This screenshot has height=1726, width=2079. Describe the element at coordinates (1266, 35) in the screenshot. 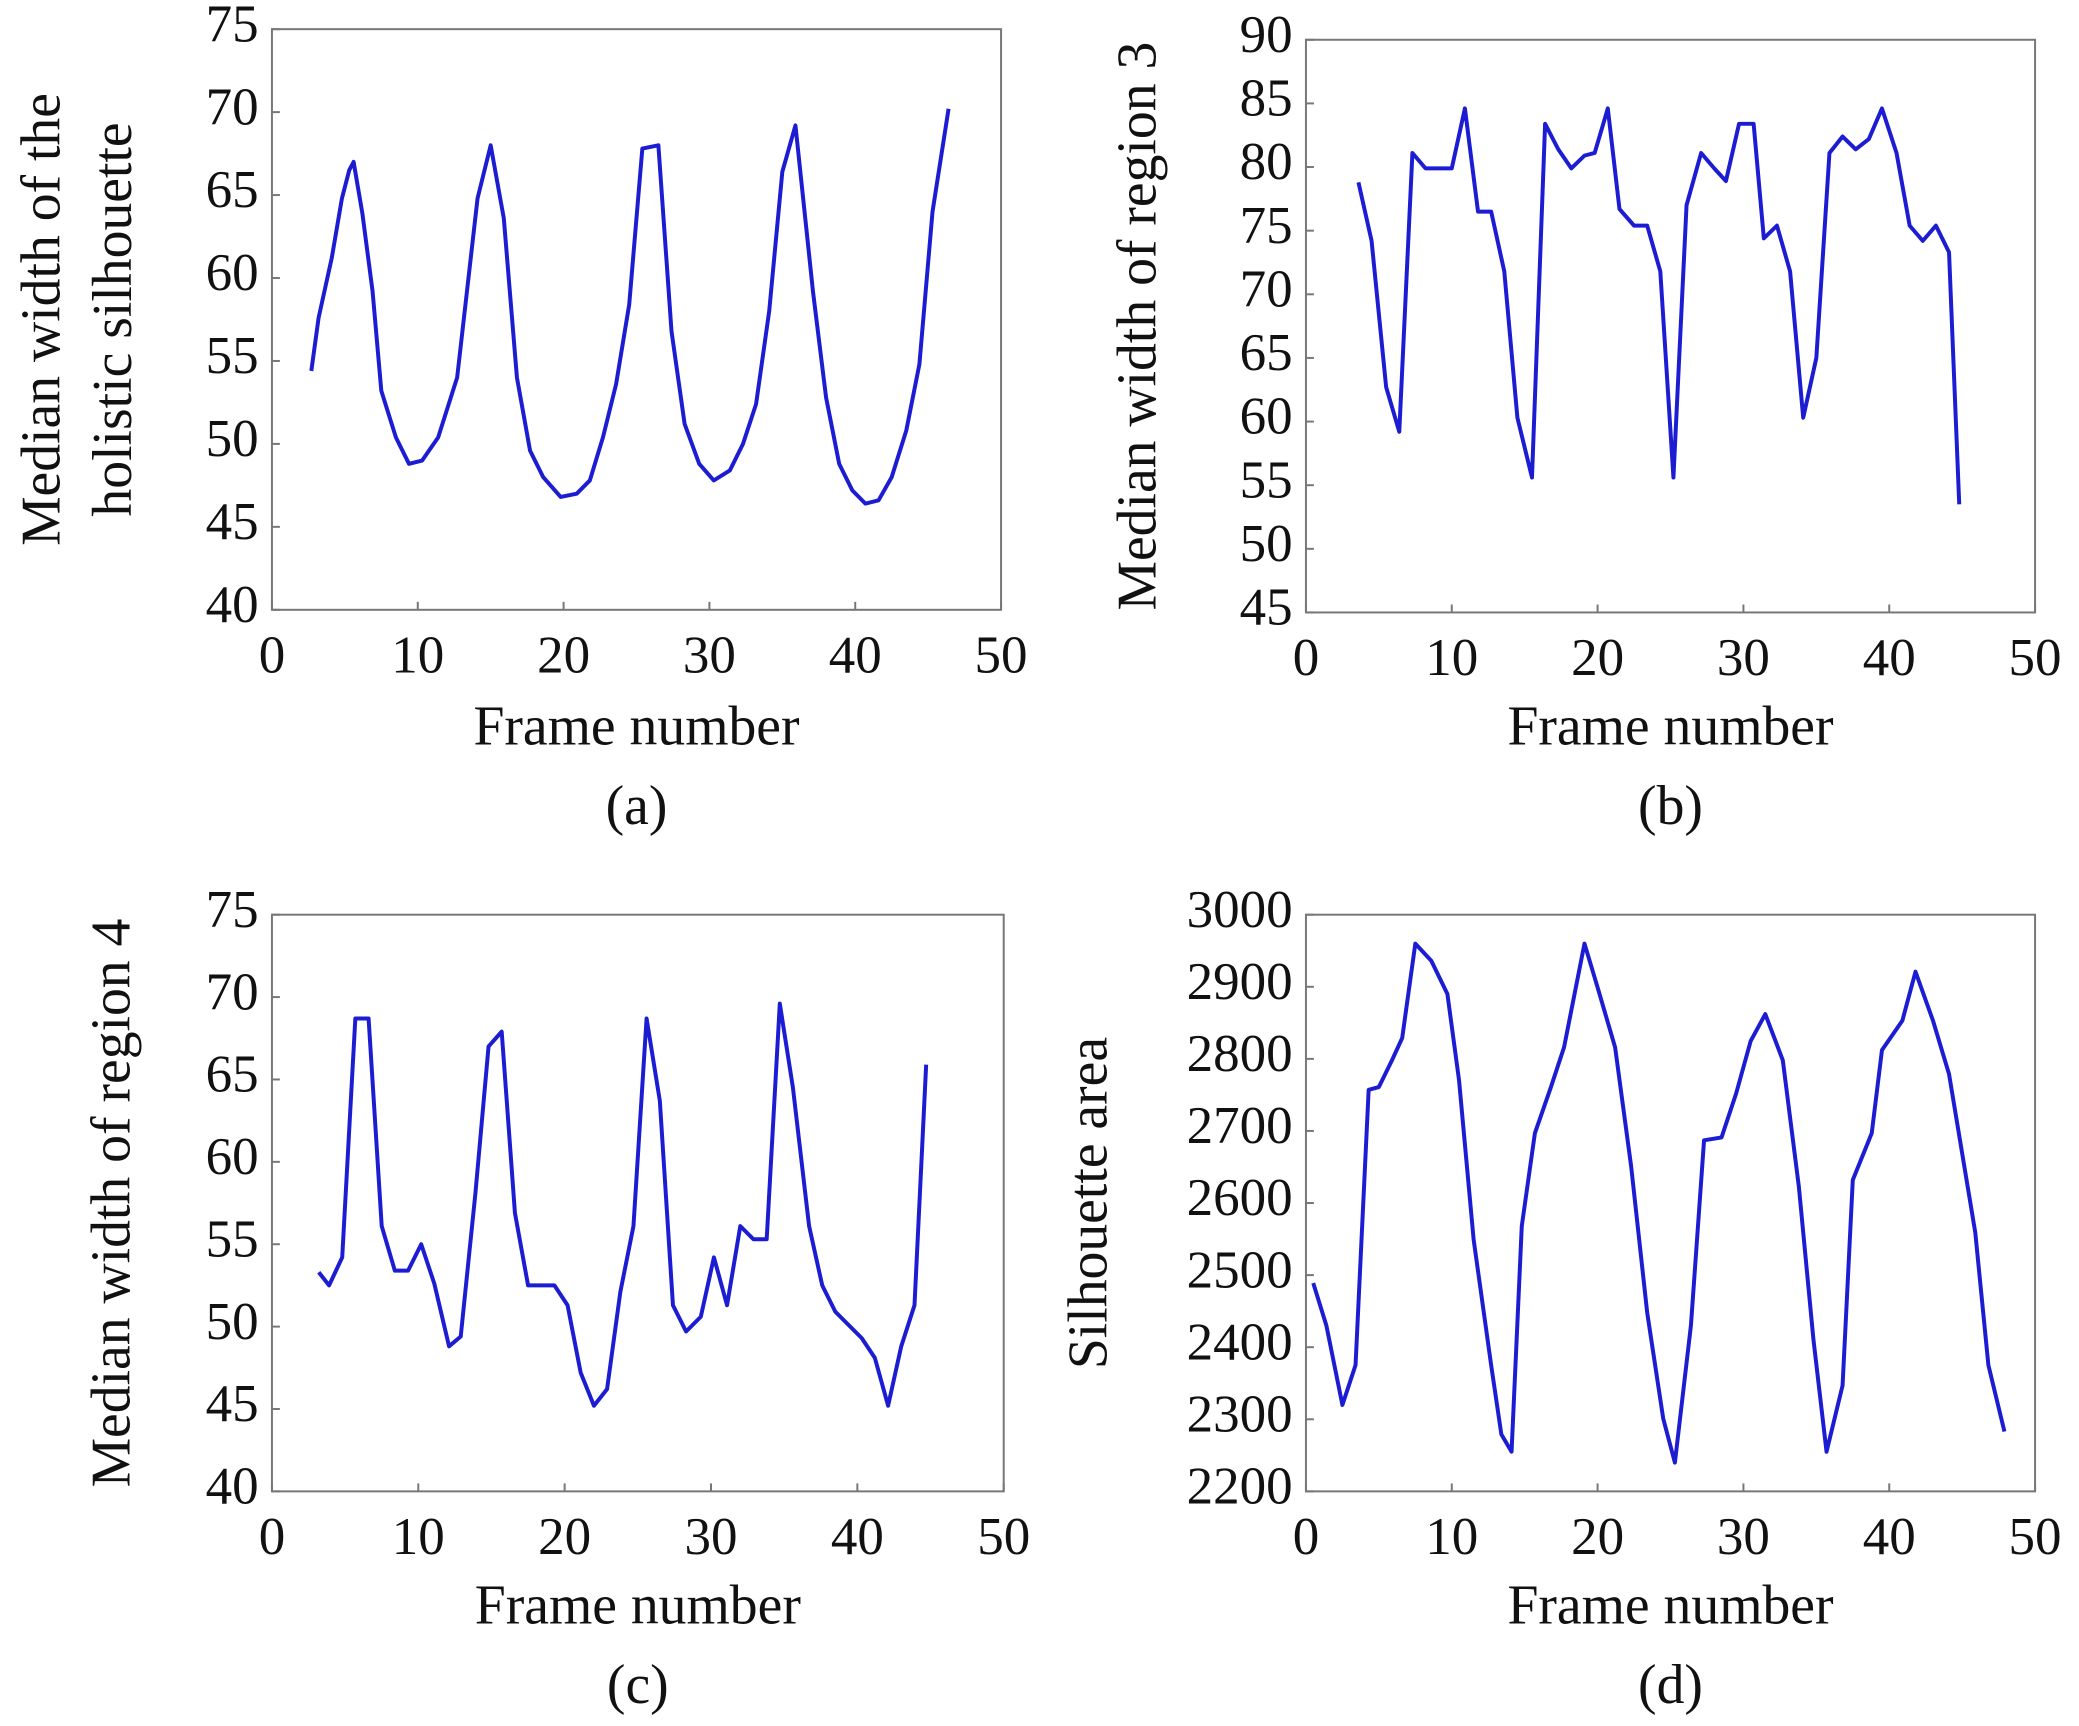

I see `y-tick-label: 90` at that location.